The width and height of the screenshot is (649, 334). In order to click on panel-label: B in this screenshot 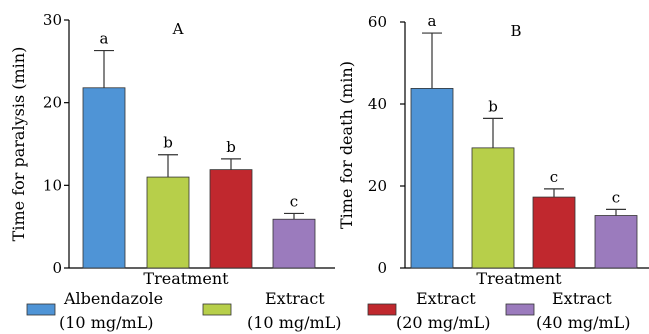, I will do `click(515, 31)`.